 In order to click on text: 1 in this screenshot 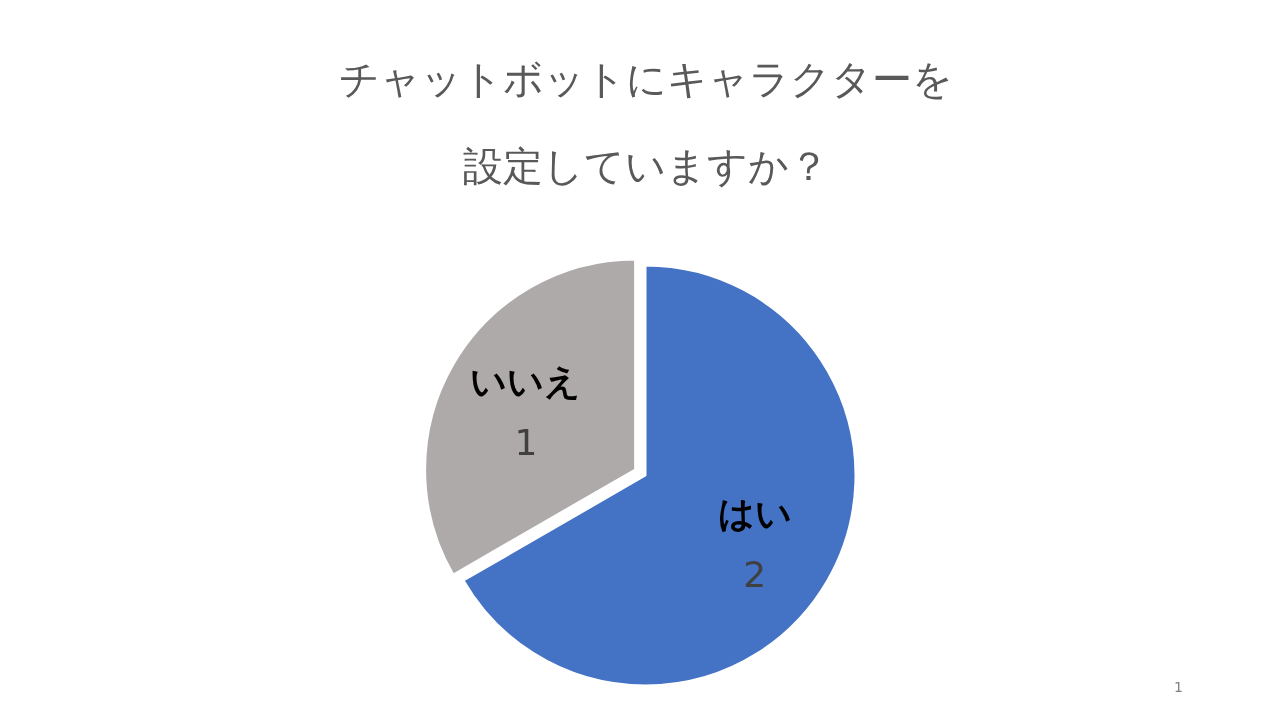, I will do `click(1178, 686)`.